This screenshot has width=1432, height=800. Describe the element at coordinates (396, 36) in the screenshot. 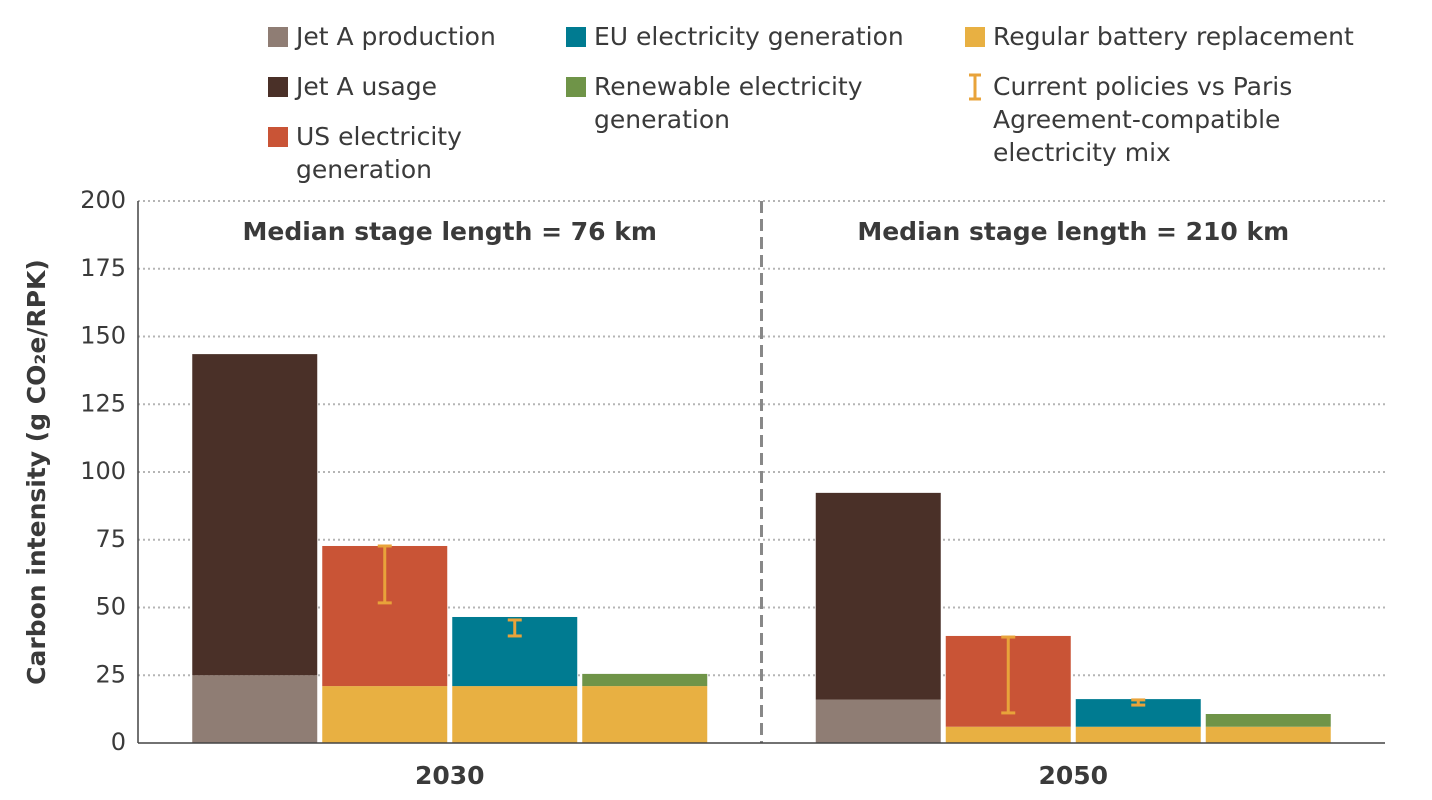

I see `legend-label: Jet A production` at that location.